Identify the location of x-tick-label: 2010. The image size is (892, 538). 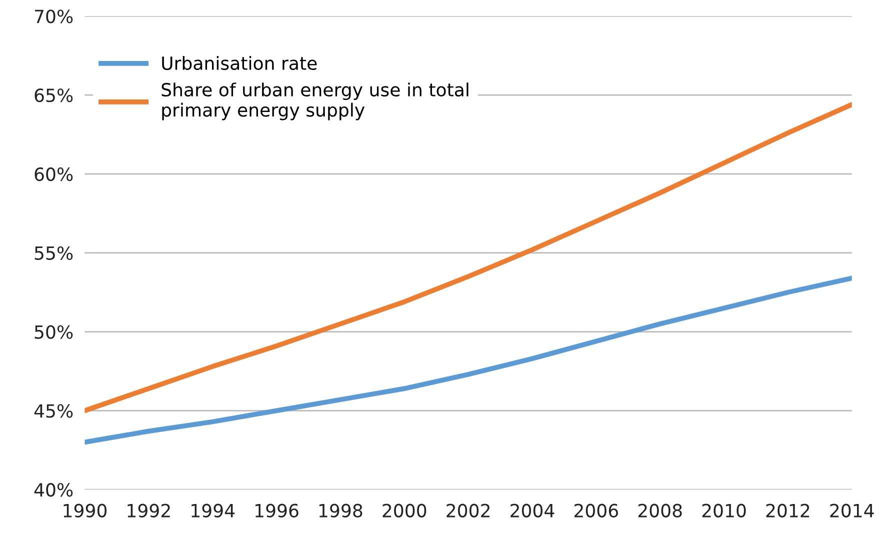
(724, 511).